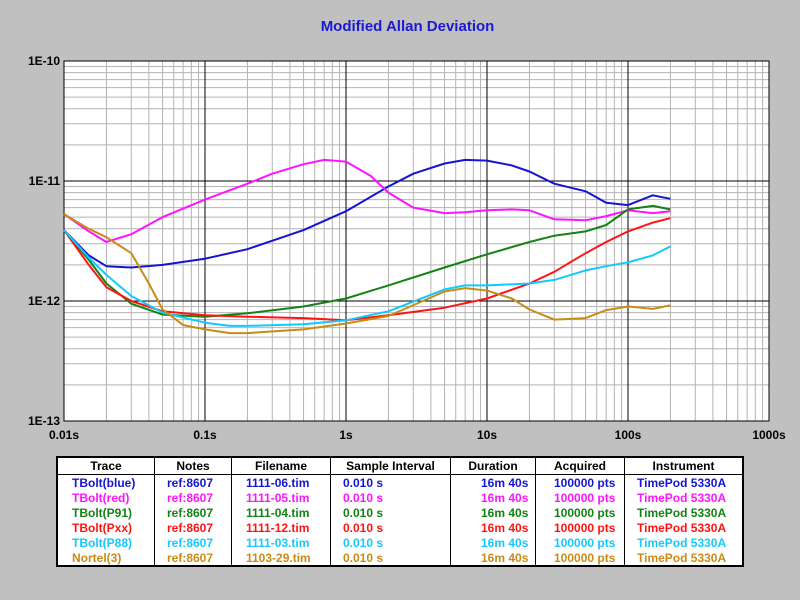 The height and width of the screenshot is (600, 800). Describe the element at coordinates (64, 435) in the screenshot. I see `x-tick-label: 0.01s` at that location.